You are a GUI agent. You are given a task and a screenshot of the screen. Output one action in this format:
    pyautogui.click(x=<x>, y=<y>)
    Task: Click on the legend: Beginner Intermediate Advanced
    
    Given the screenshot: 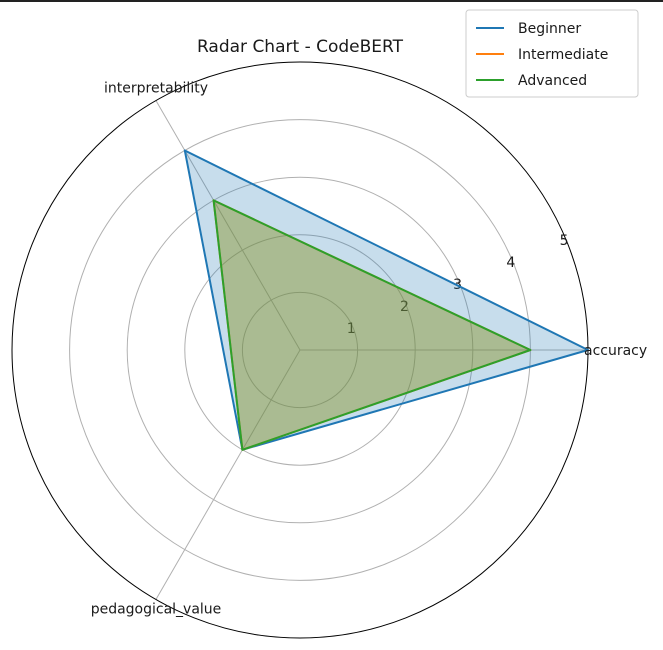 What is the action you would take?
    pyautogui.click(x=552, y=53)
    